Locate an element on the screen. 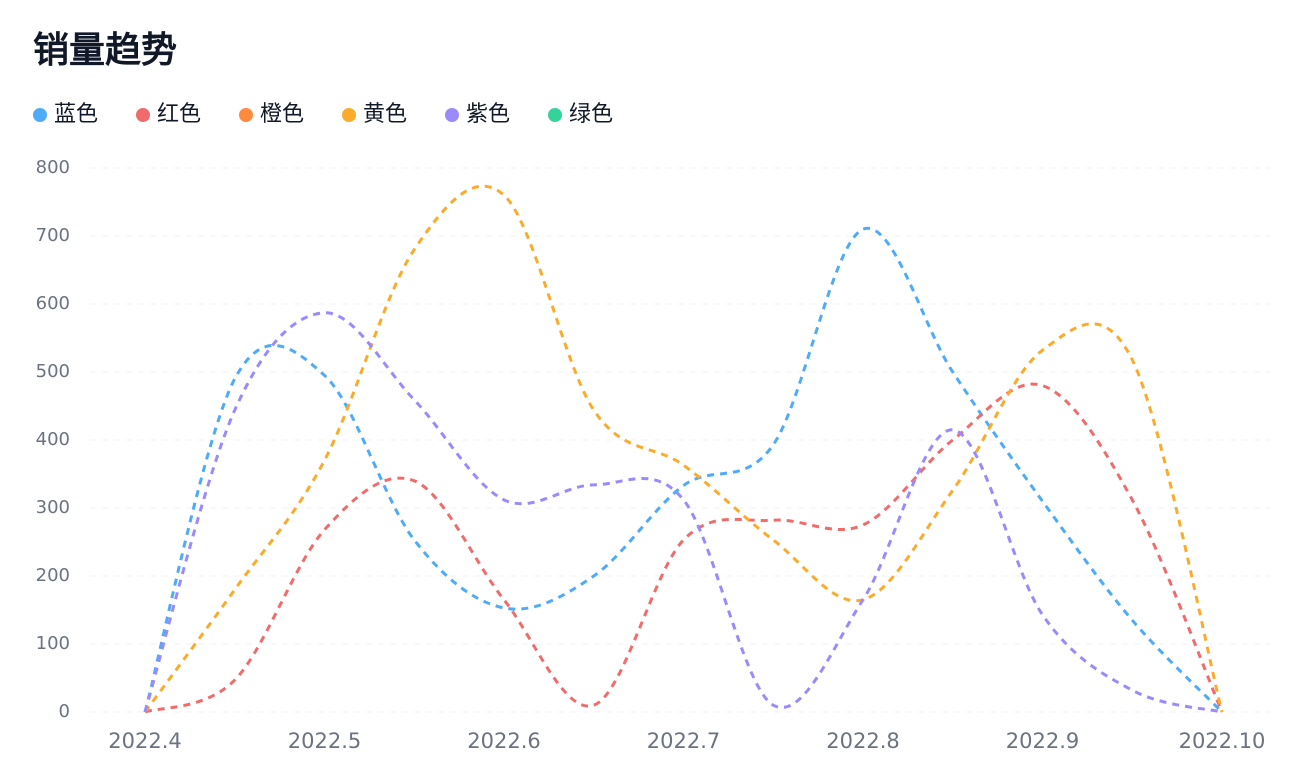  y-tick-label: 100 is located at coordinates (53, 643).